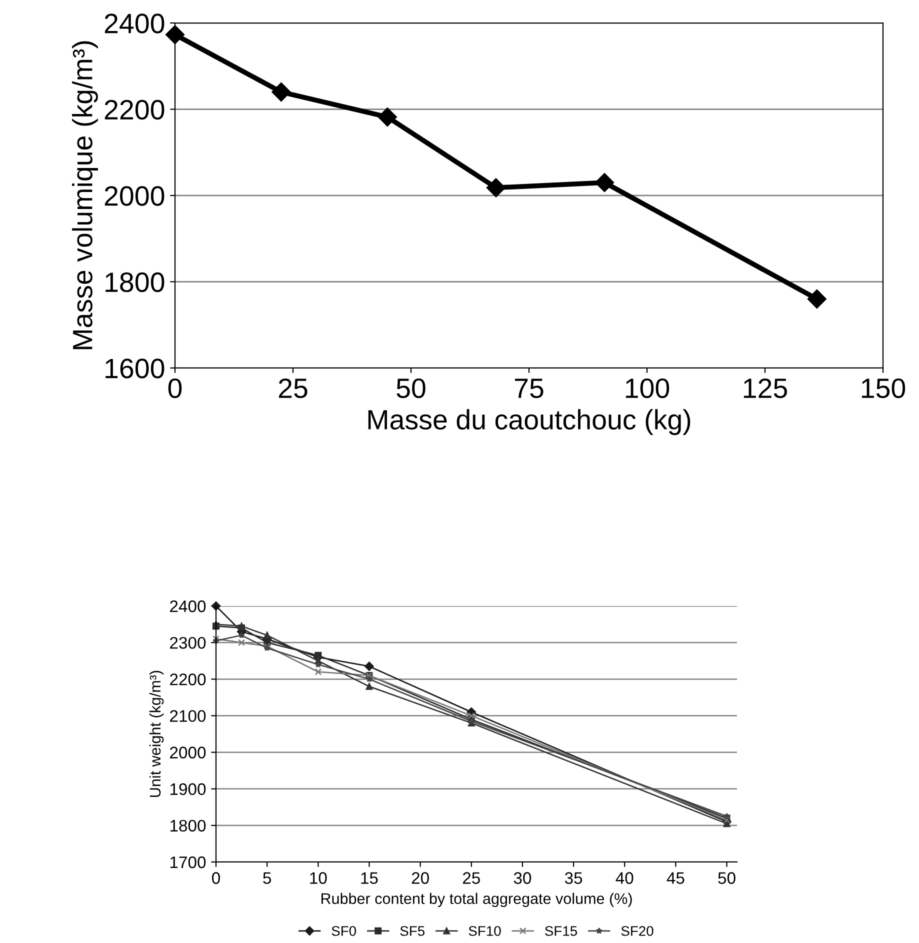  I want to click on x-tick-label: 100, so click(648, 388).